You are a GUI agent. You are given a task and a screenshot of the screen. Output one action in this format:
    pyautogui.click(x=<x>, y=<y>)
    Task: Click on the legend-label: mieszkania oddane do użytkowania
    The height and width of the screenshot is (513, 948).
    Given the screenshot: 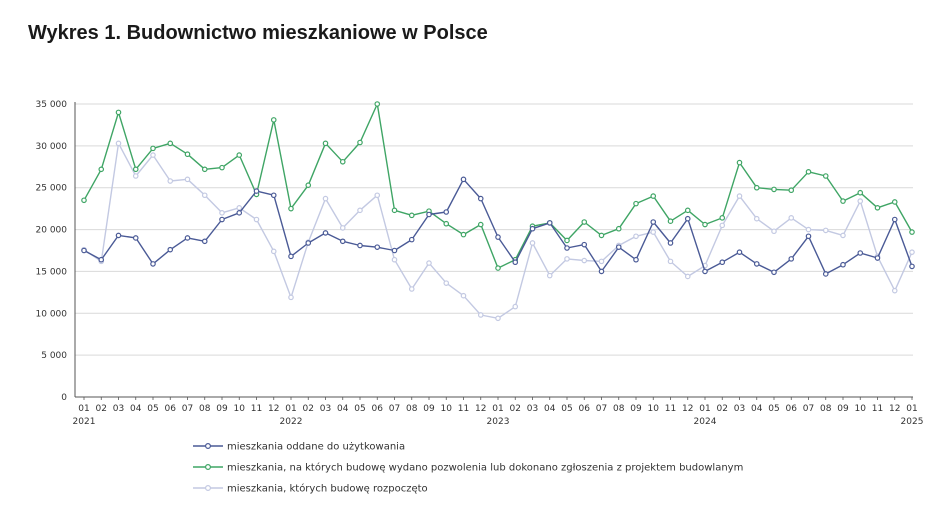 What is the action you would take?
    pyautogui.click(x=316, y=447)
    